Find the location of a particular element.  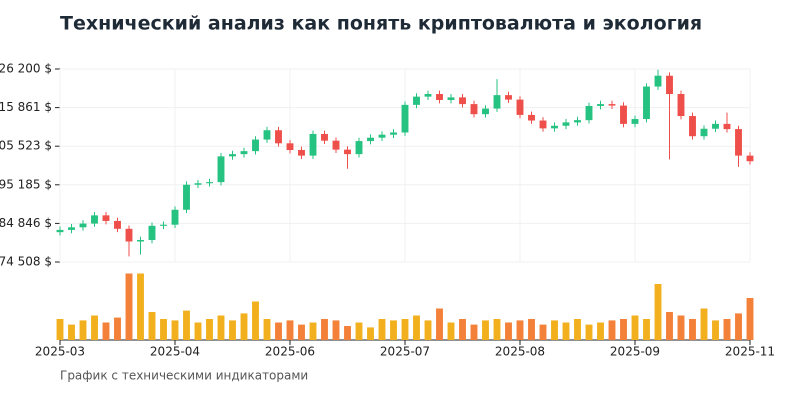

x-tick-label: 2025-06 is located at coordinates (290, 352).